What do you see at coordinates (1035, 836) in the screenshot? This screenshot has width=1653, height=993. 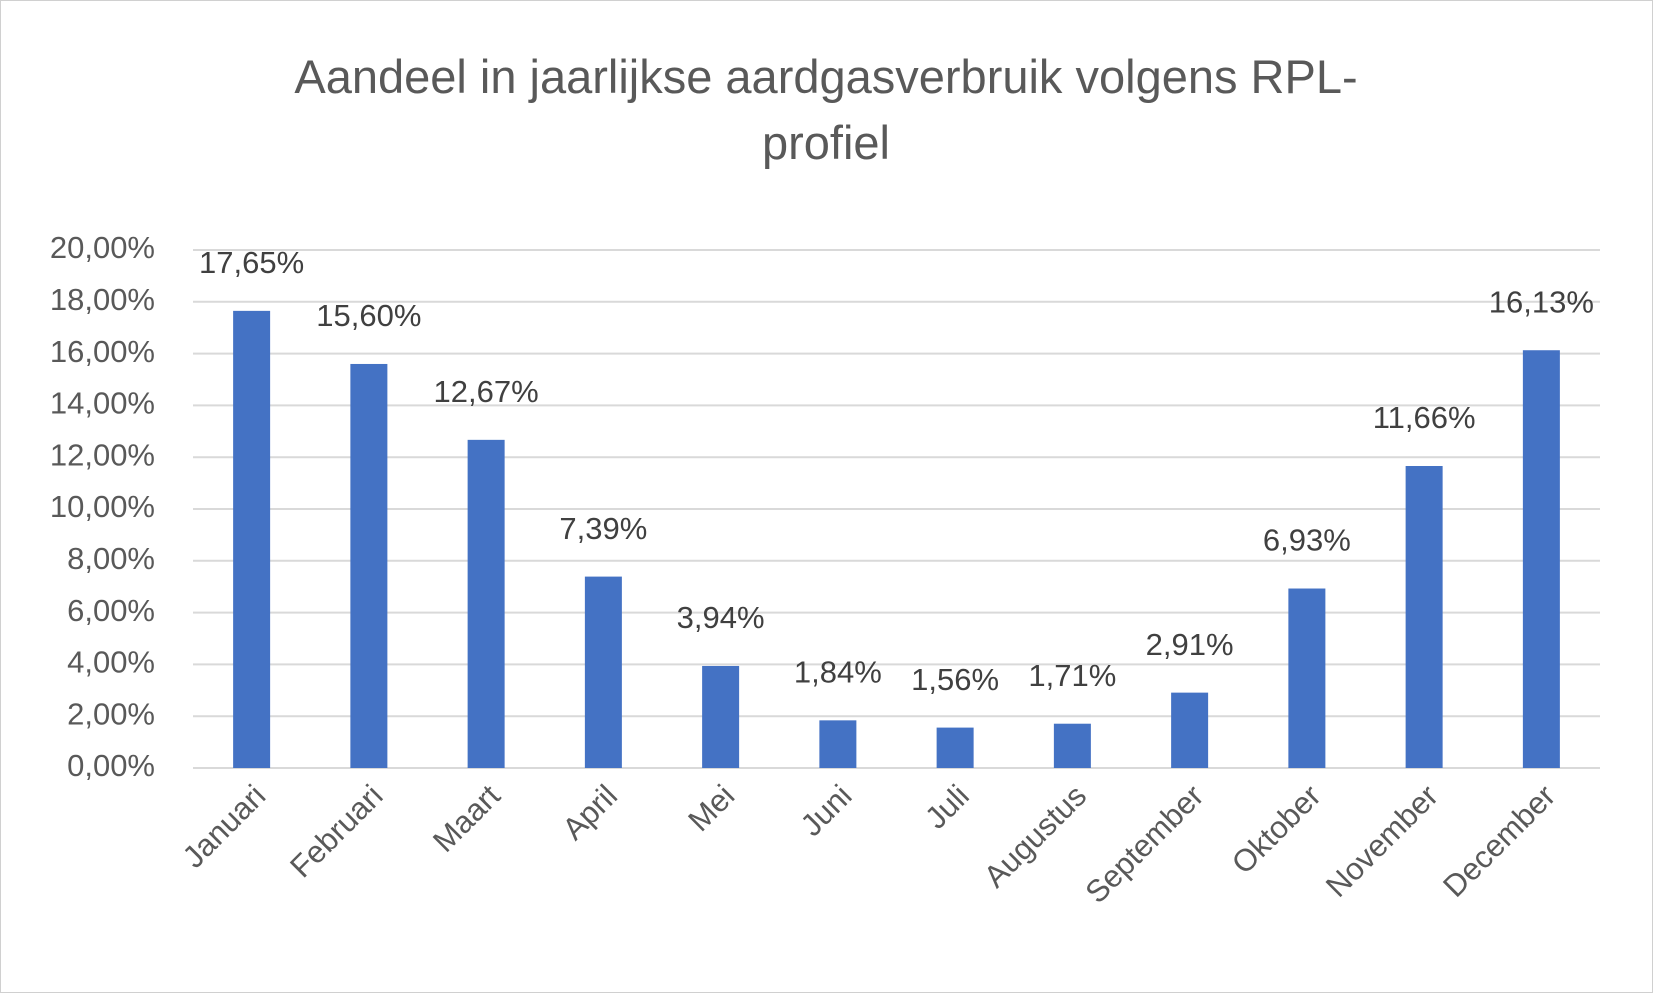 I see `x-tick-label: Augustus` at bounding box center [1035, 836].